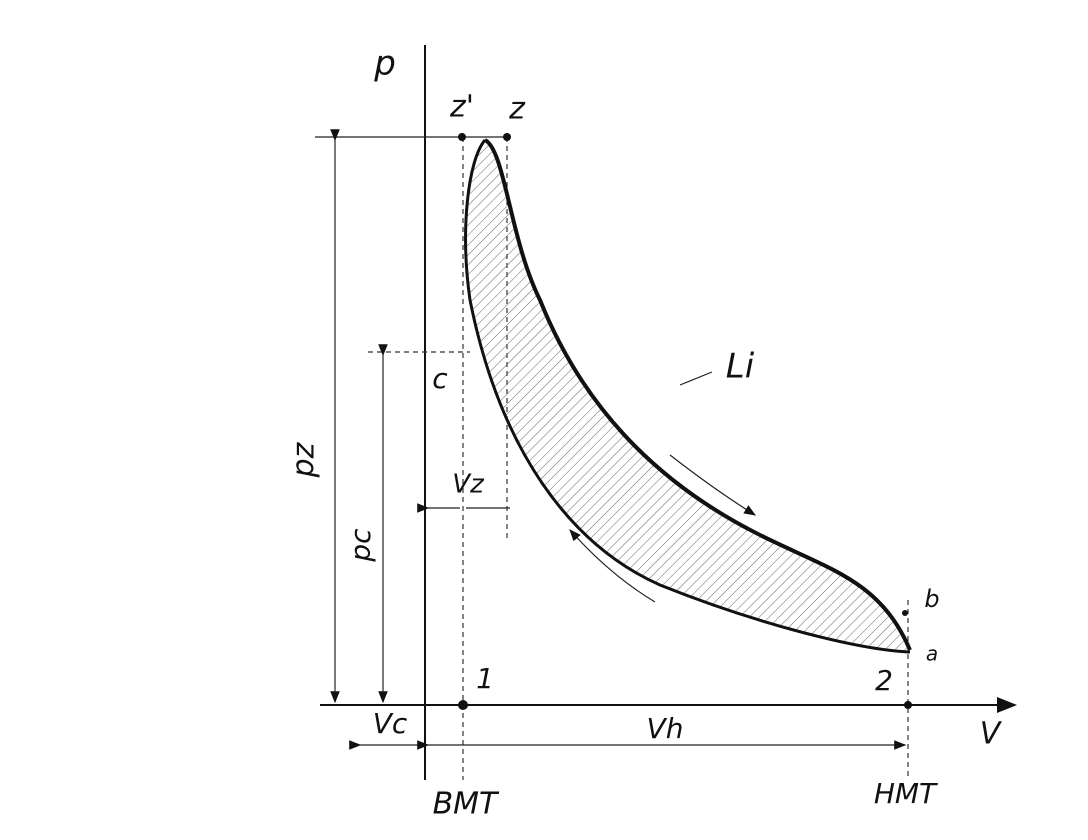 Image resolution: width=1088 pixels, height=840 pixels. Describe the element at coordinates (931, 599) in the screenshot. I see `label: b` at that location.